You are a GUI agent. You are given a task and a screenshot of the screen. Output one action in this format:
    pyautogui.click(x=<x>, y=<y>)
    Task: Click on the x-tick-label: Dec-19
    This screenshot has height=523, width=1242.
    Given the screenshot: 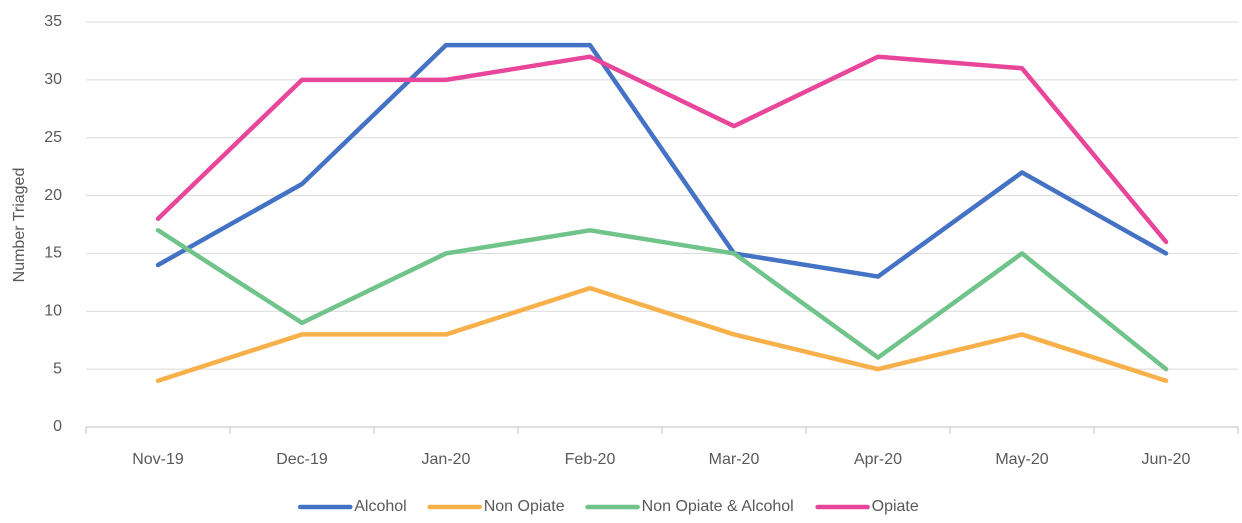 What is the action you would take?
    pyautogui.click(x=302, y=459)
    